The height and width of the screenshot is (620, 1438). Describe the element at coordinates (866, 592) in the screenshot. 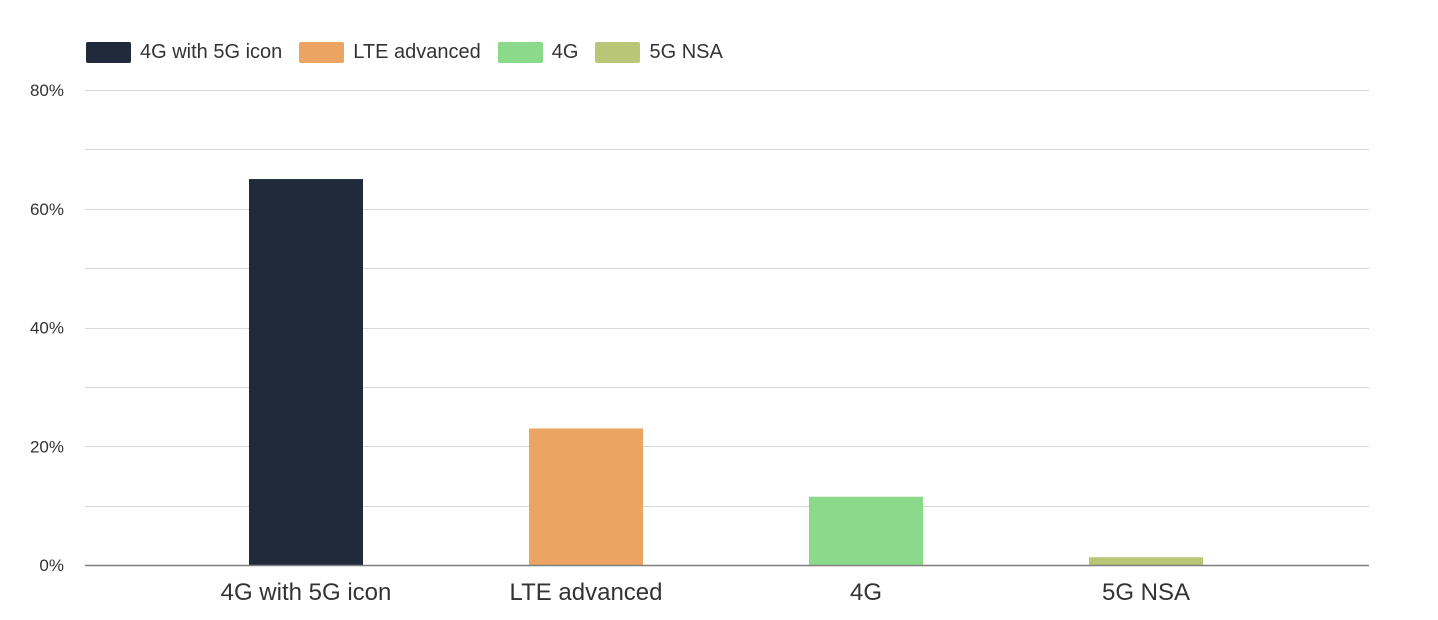

I see `x-tick-label: 4G` at that location.